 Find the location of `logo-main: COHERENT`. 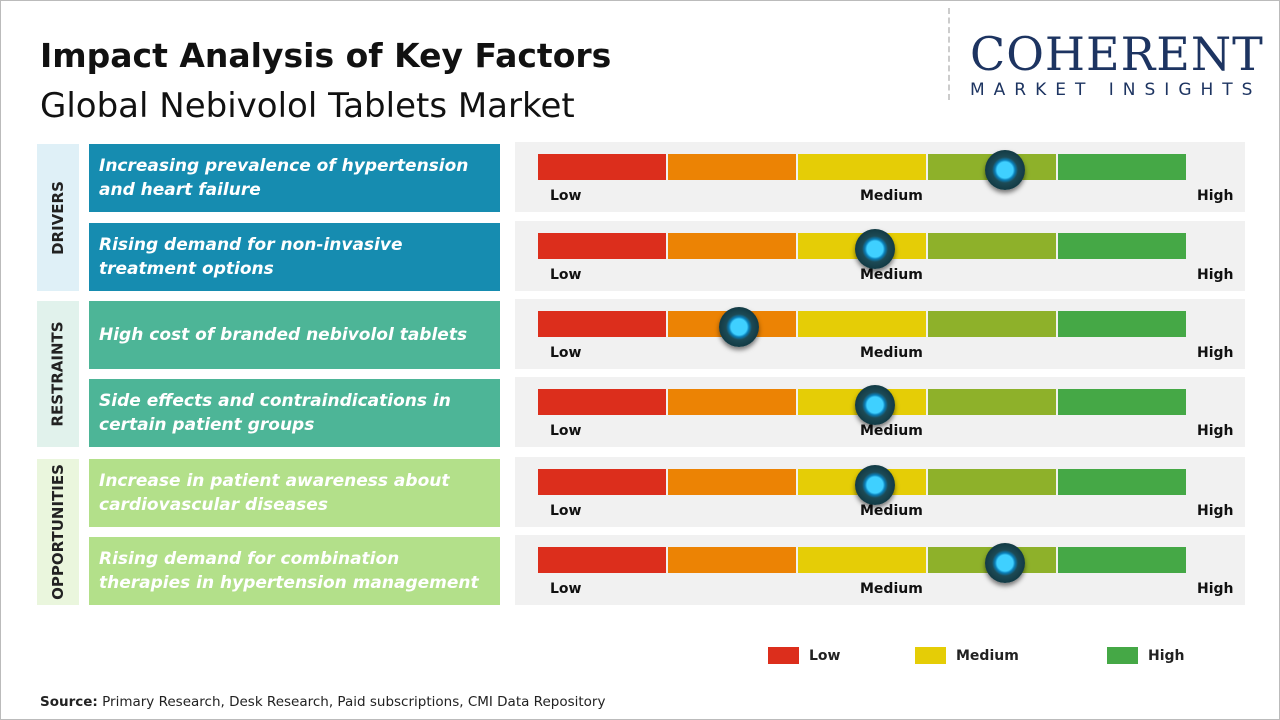

logo-main: COHERENT is located at coordinates (1117, 54).